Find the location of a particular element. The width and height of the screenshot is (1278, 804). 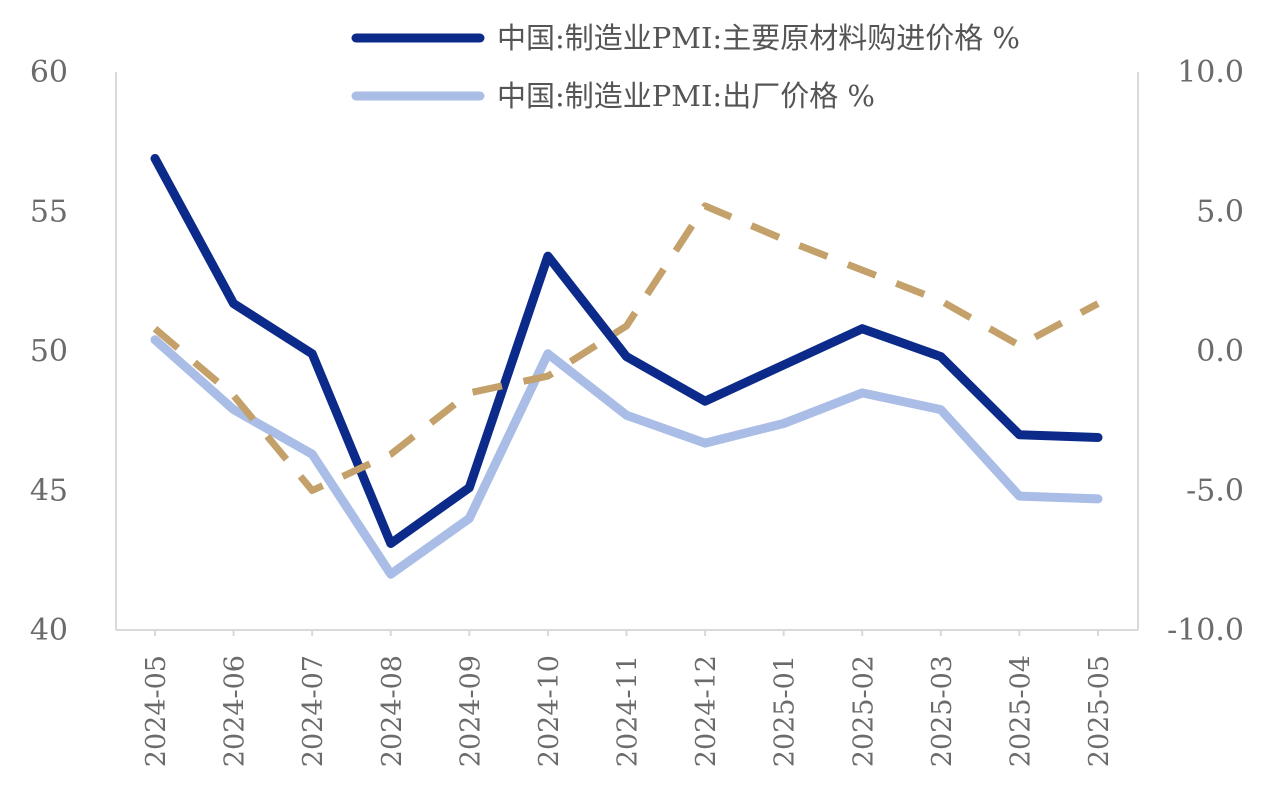

x-tick-label: 2025-01 is located at coordinates (785, 711).